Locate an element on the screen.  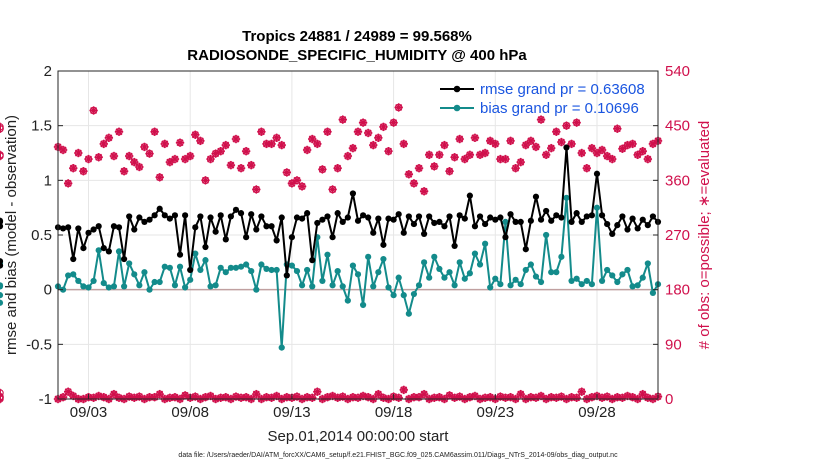
y-tick-label-3: 0.5 is located at coordinates (41, 235).